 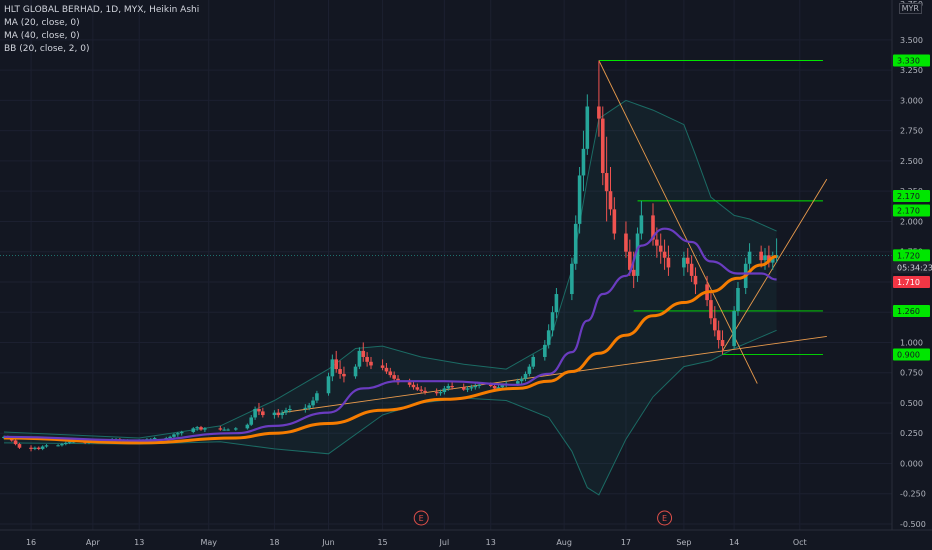 What do you see at coordinates (93, 542) in the screenshot?
I see `x-tick-label: Apr` at bounding box center [93, 542].